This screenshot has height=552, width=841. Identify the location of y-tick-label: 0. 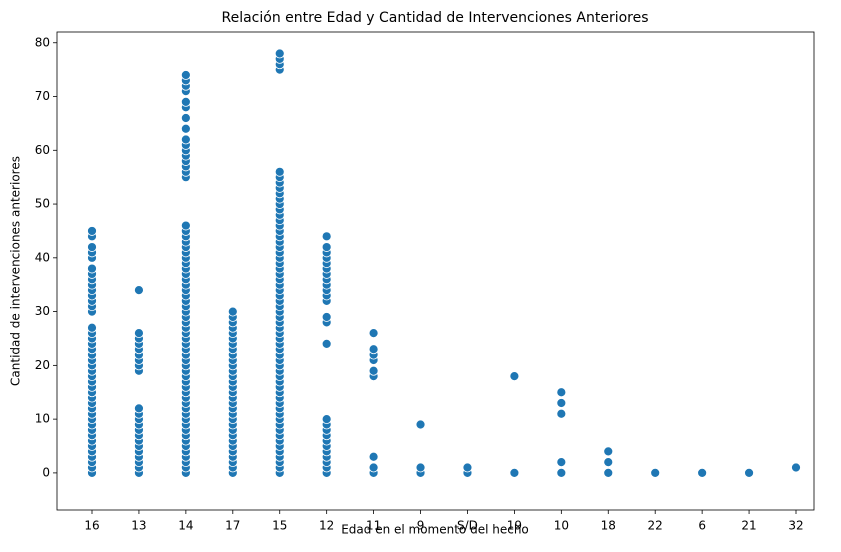
(46, 472).